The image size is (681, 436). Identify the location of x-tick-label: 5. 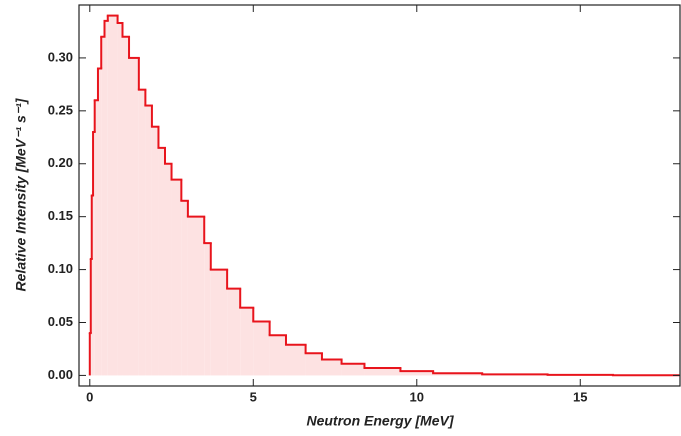
(253, 396).